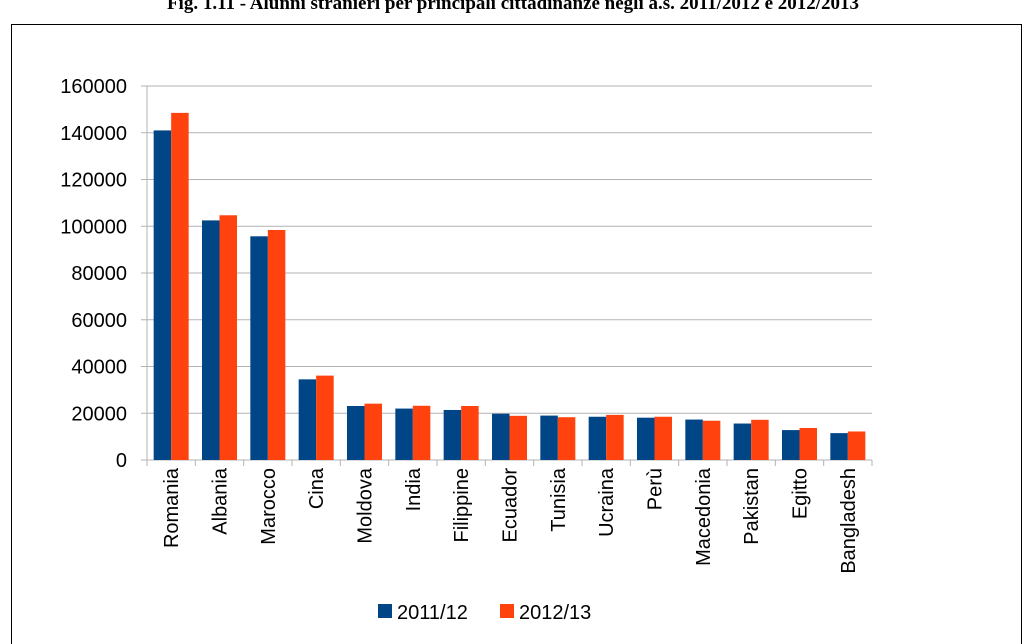 The width and height of the screenshot is (1026, 644). I want to click on x-tick-label: Albania, so click(221, 501).